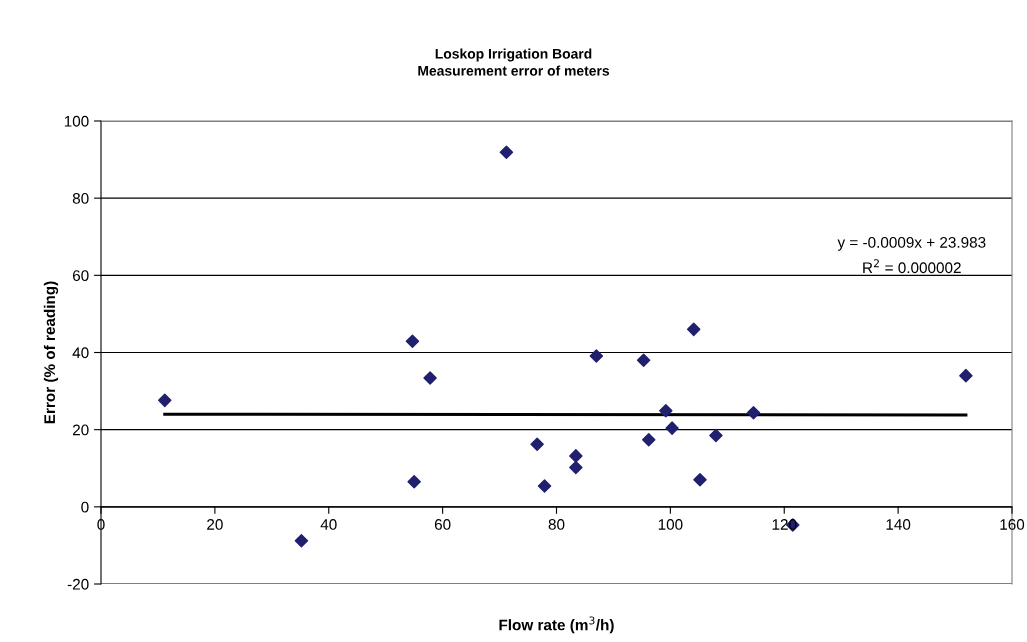  I want to click on x-tick-label: 60, so click(442, 524).